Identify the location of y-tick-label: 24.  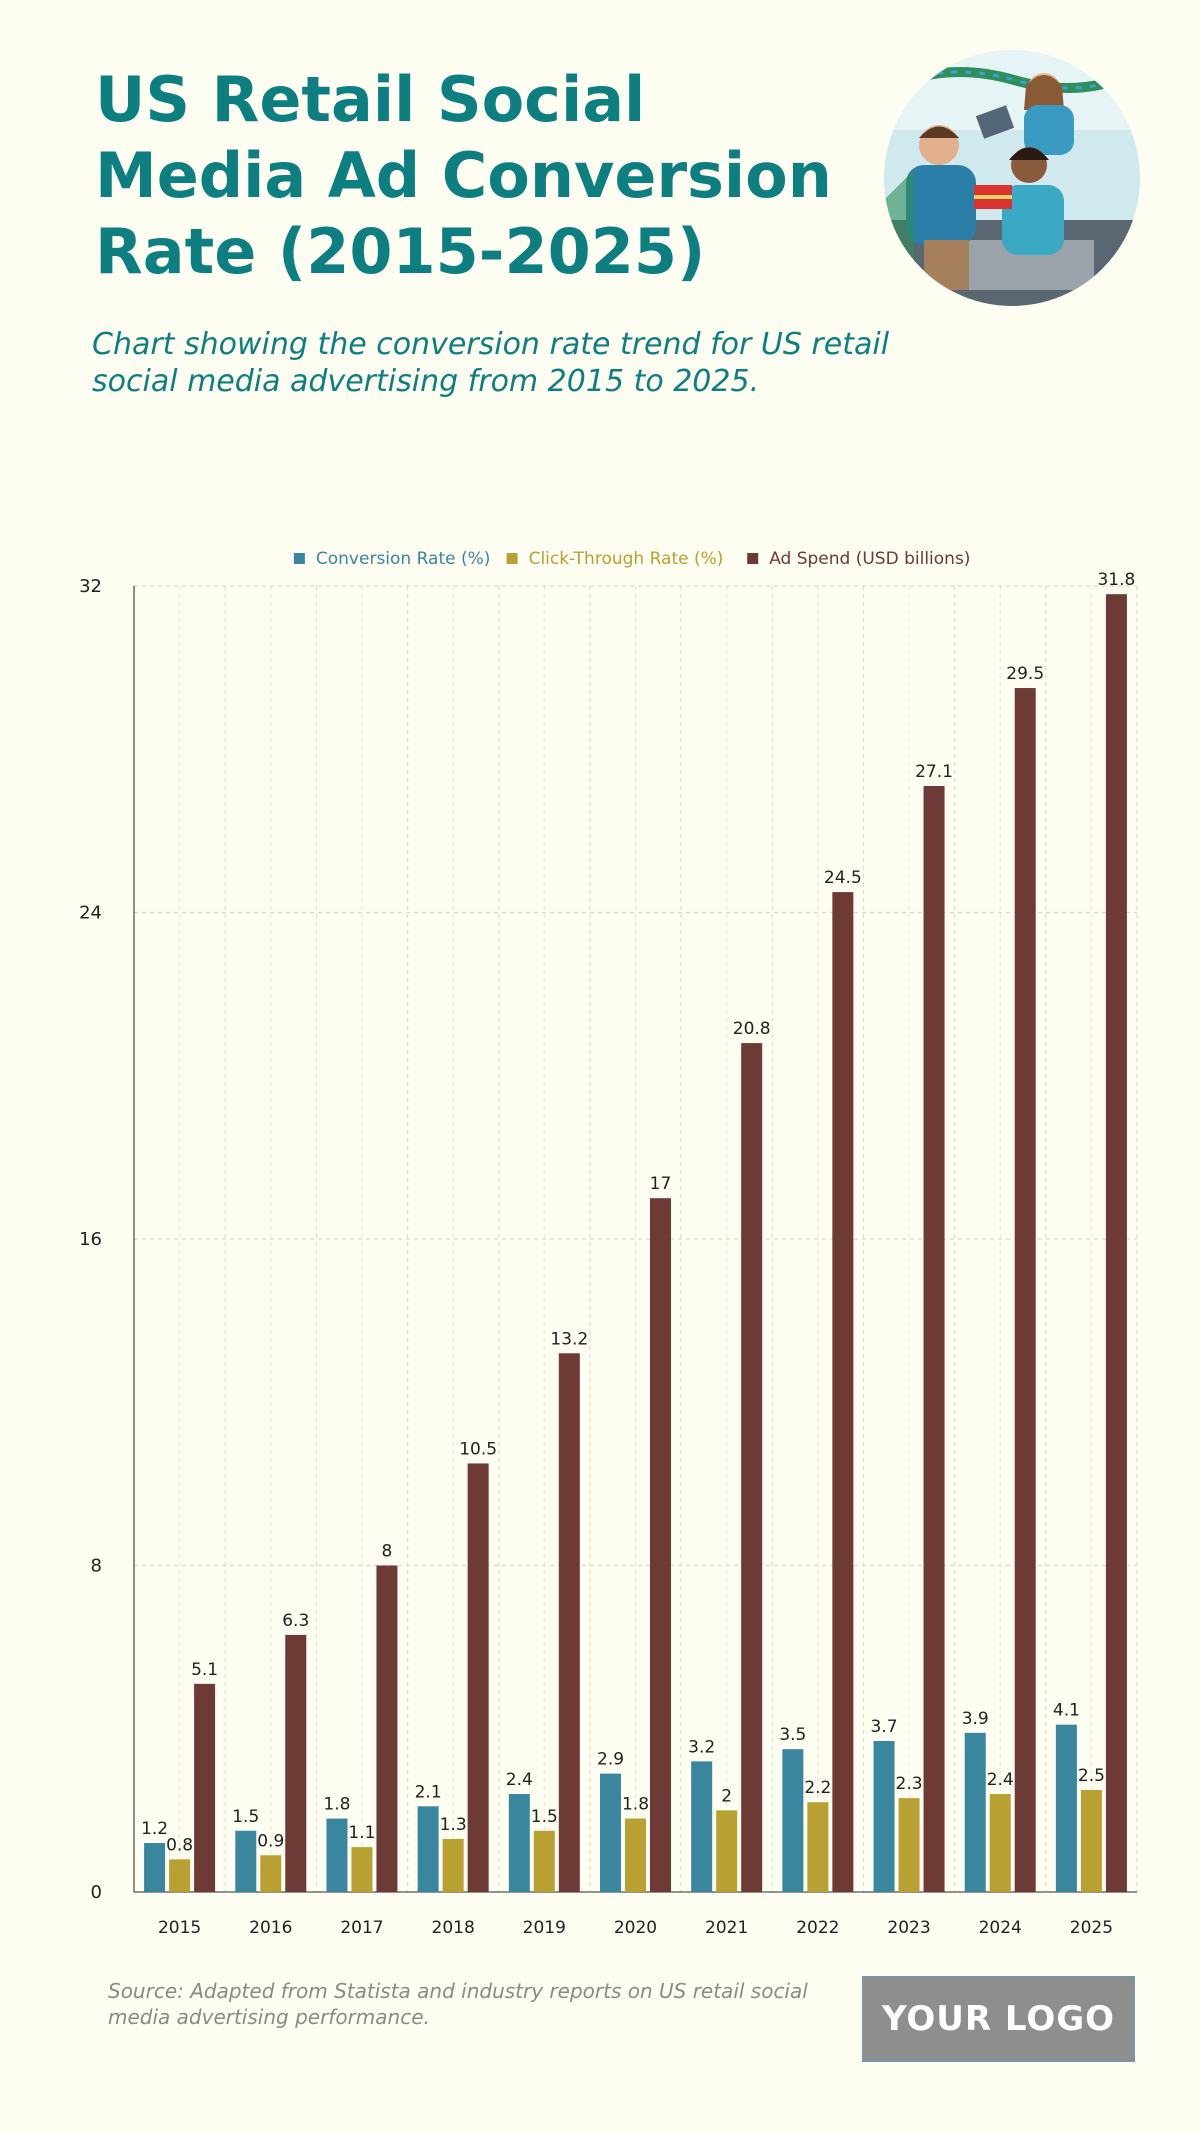
(90, 913).